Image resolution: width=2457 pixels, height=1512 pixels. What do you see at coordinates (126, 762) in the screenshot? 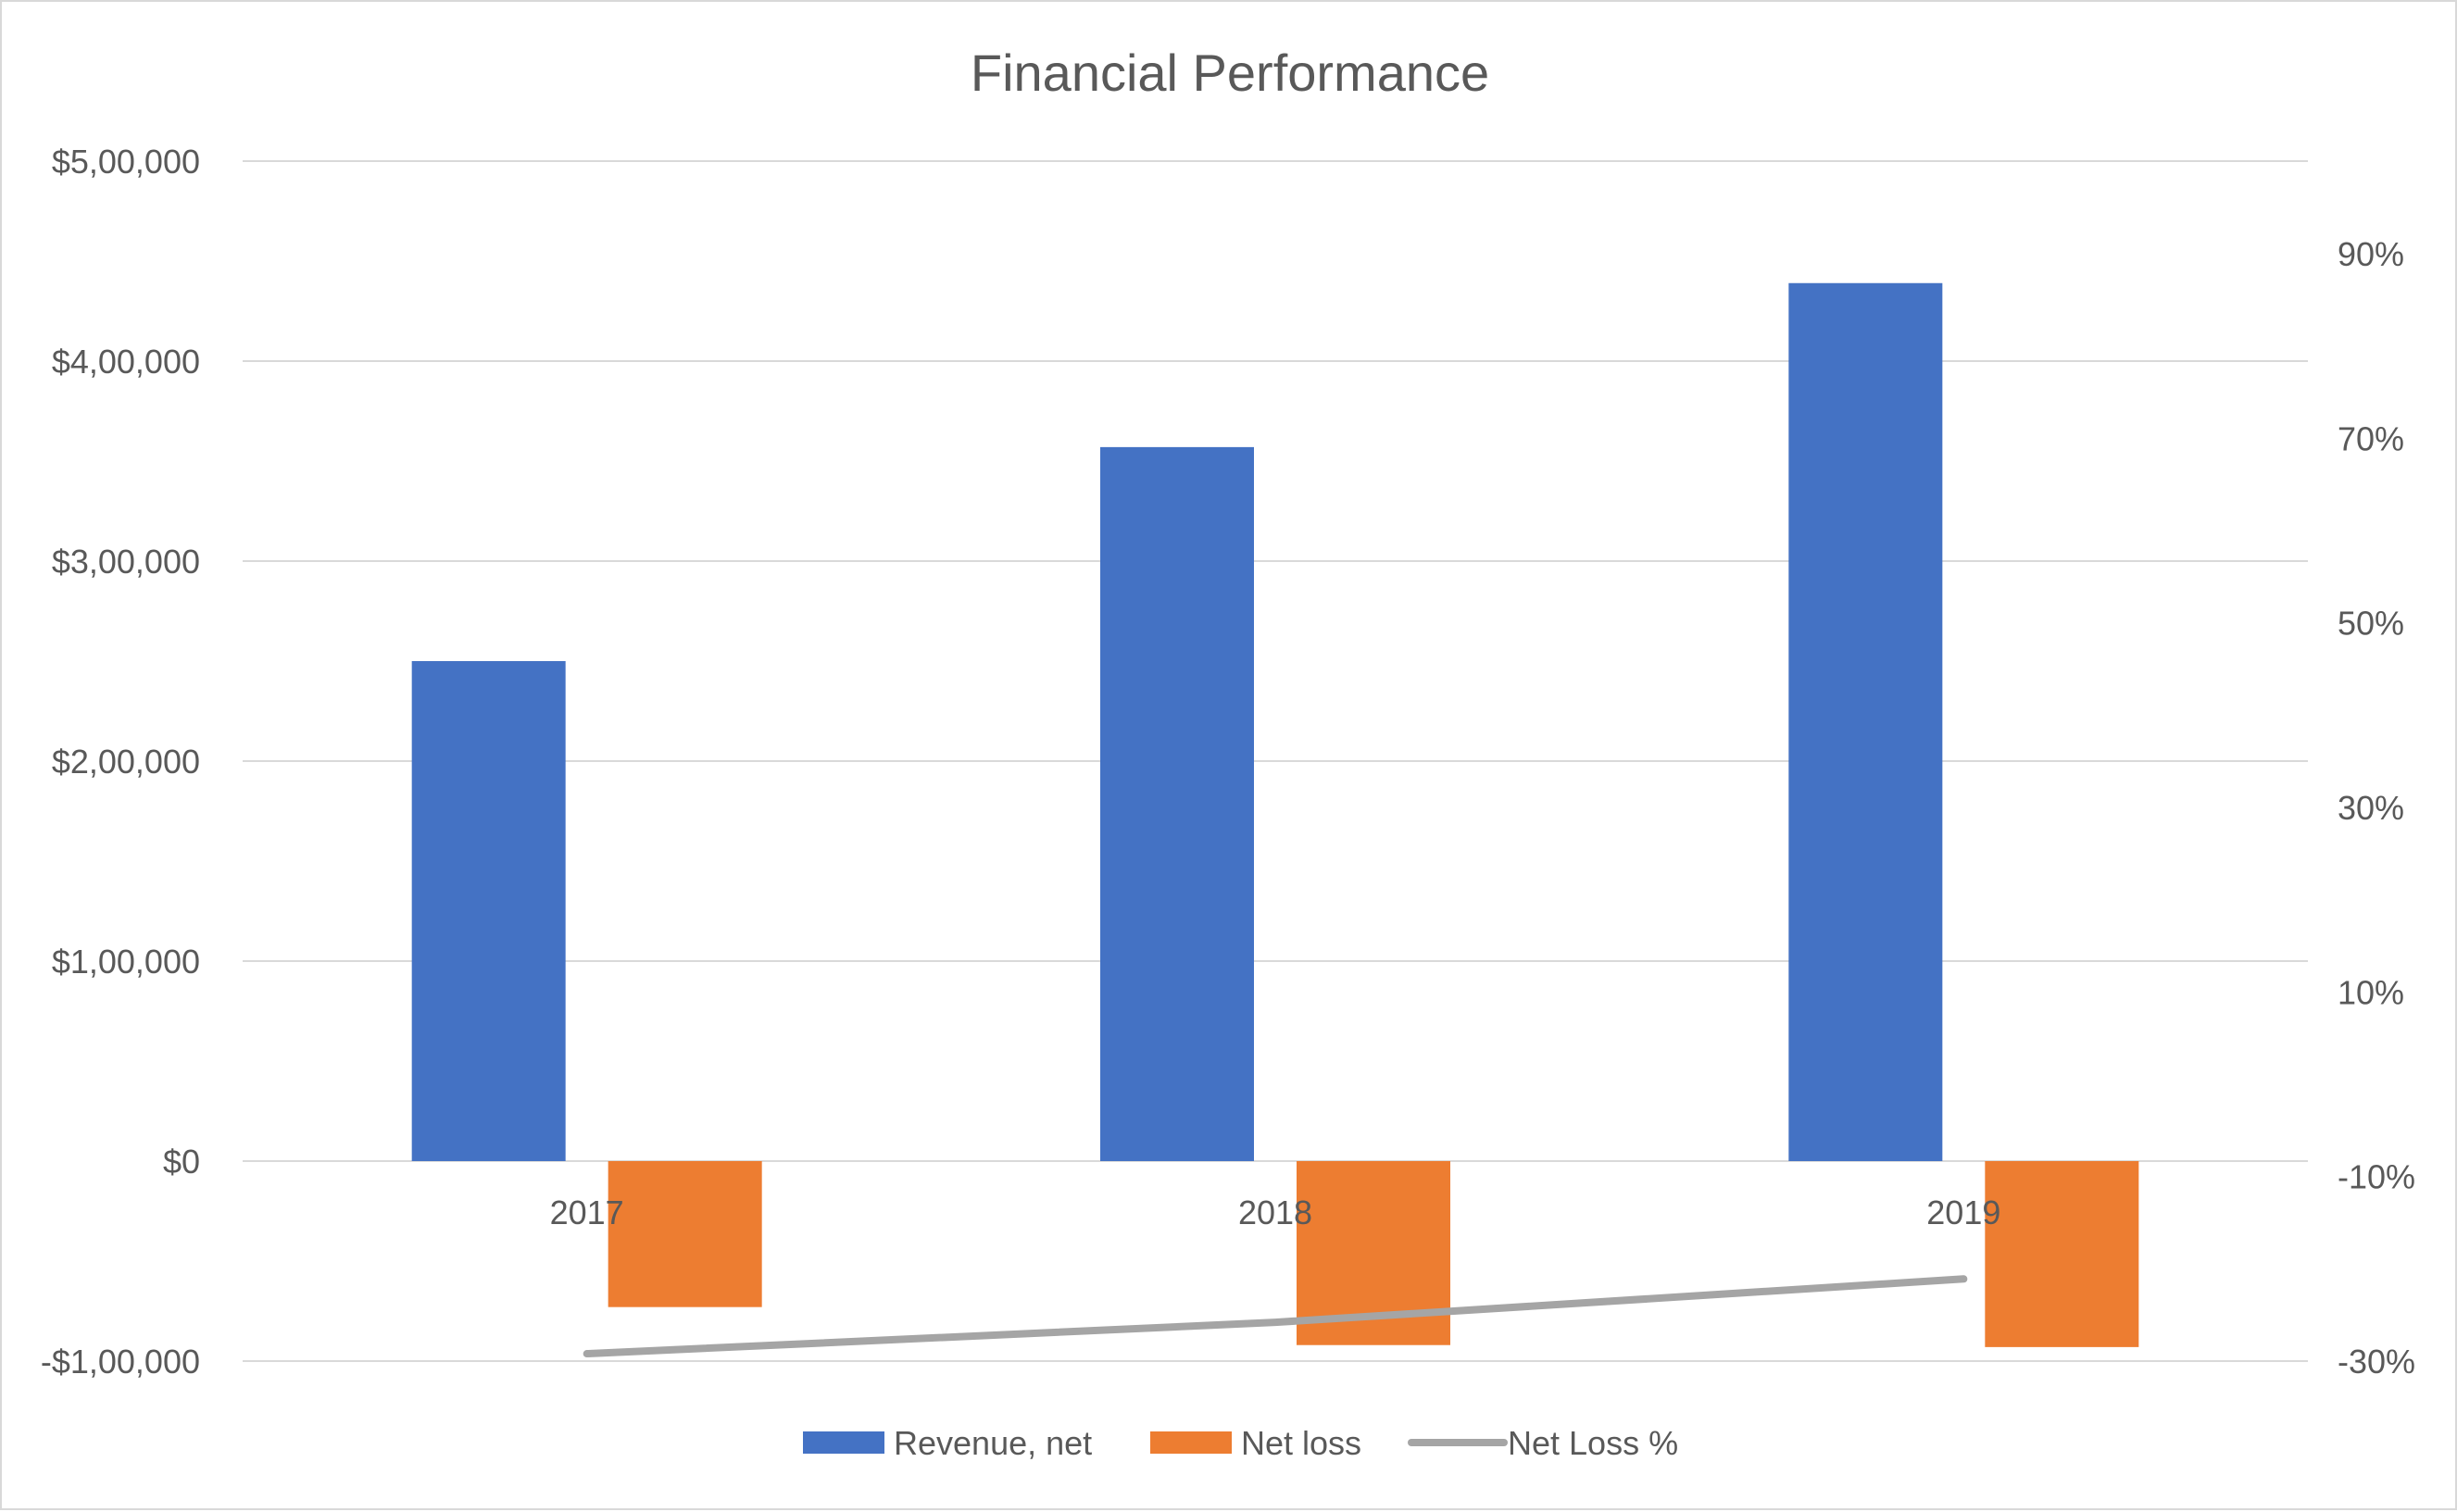
I see `left-axis-tick-label: $2,00,000` at bounding box center [126, 762].